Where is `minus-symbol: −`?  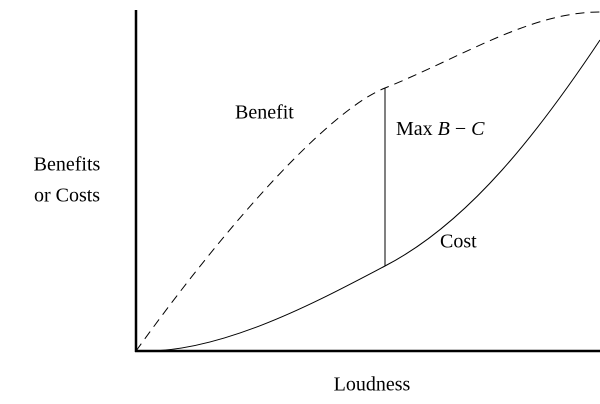
minus-symbol: − is located at coordinates (460, 129).